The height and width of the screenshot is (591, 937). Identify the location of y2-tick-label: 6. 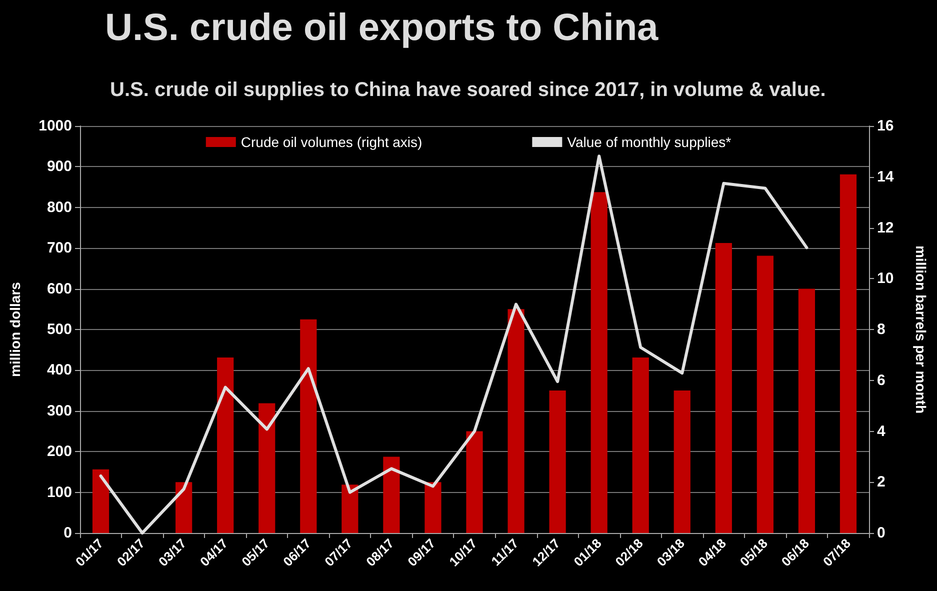
(881, 380).